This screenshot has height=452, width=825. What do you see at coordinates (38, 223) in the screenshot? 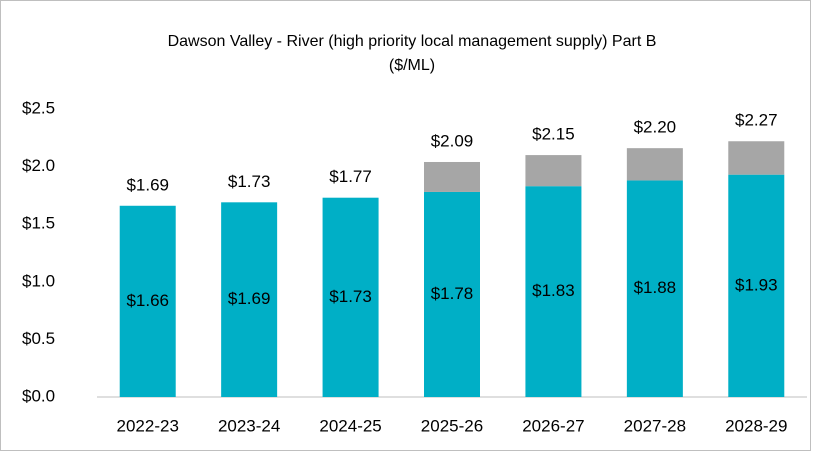
I see `y-tick-label: $1.5` at bounding box center [38, 223].